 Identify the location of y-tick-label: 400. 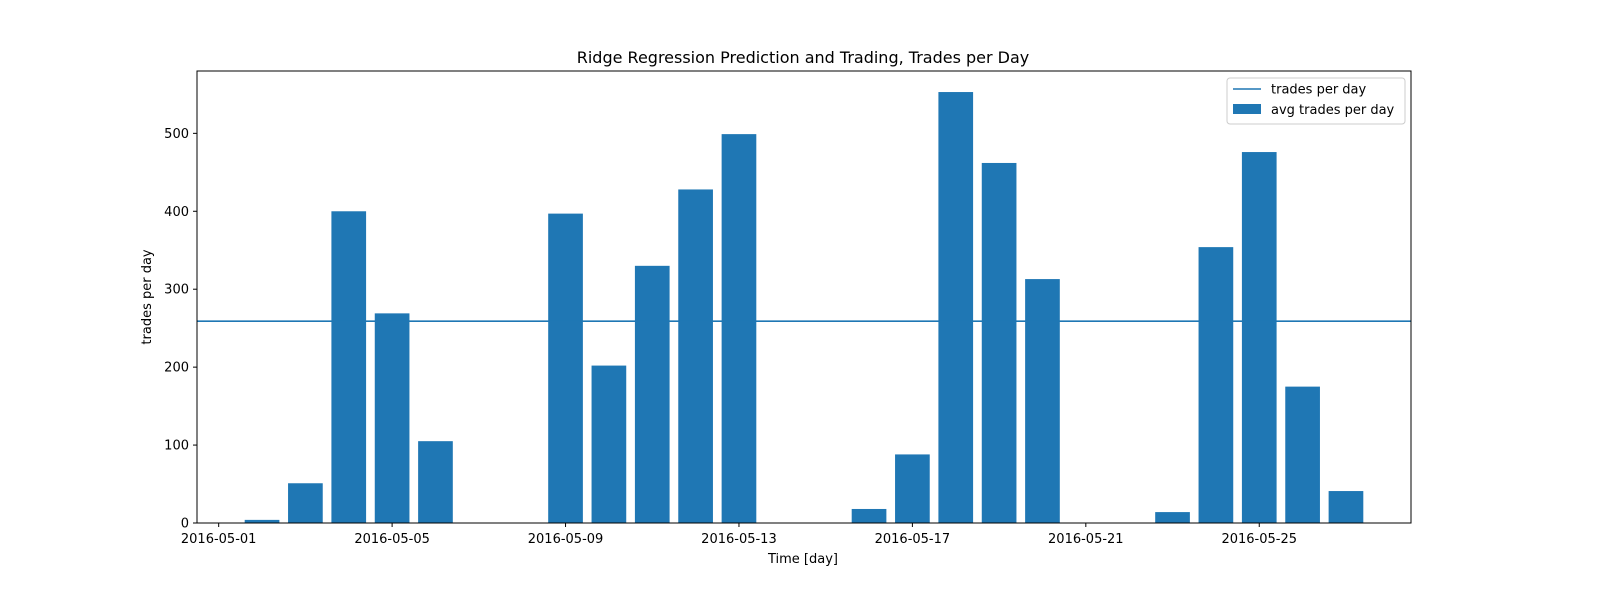
(176, 212).